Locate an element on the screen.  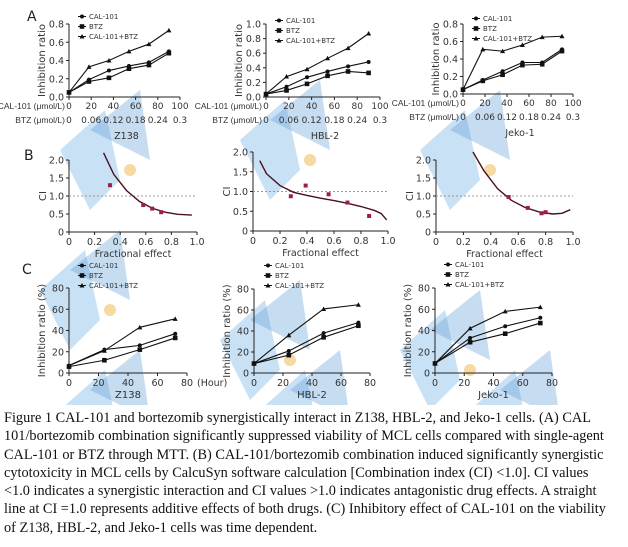
y-tick-label: 1.5 is located at coordinates (240, 172).